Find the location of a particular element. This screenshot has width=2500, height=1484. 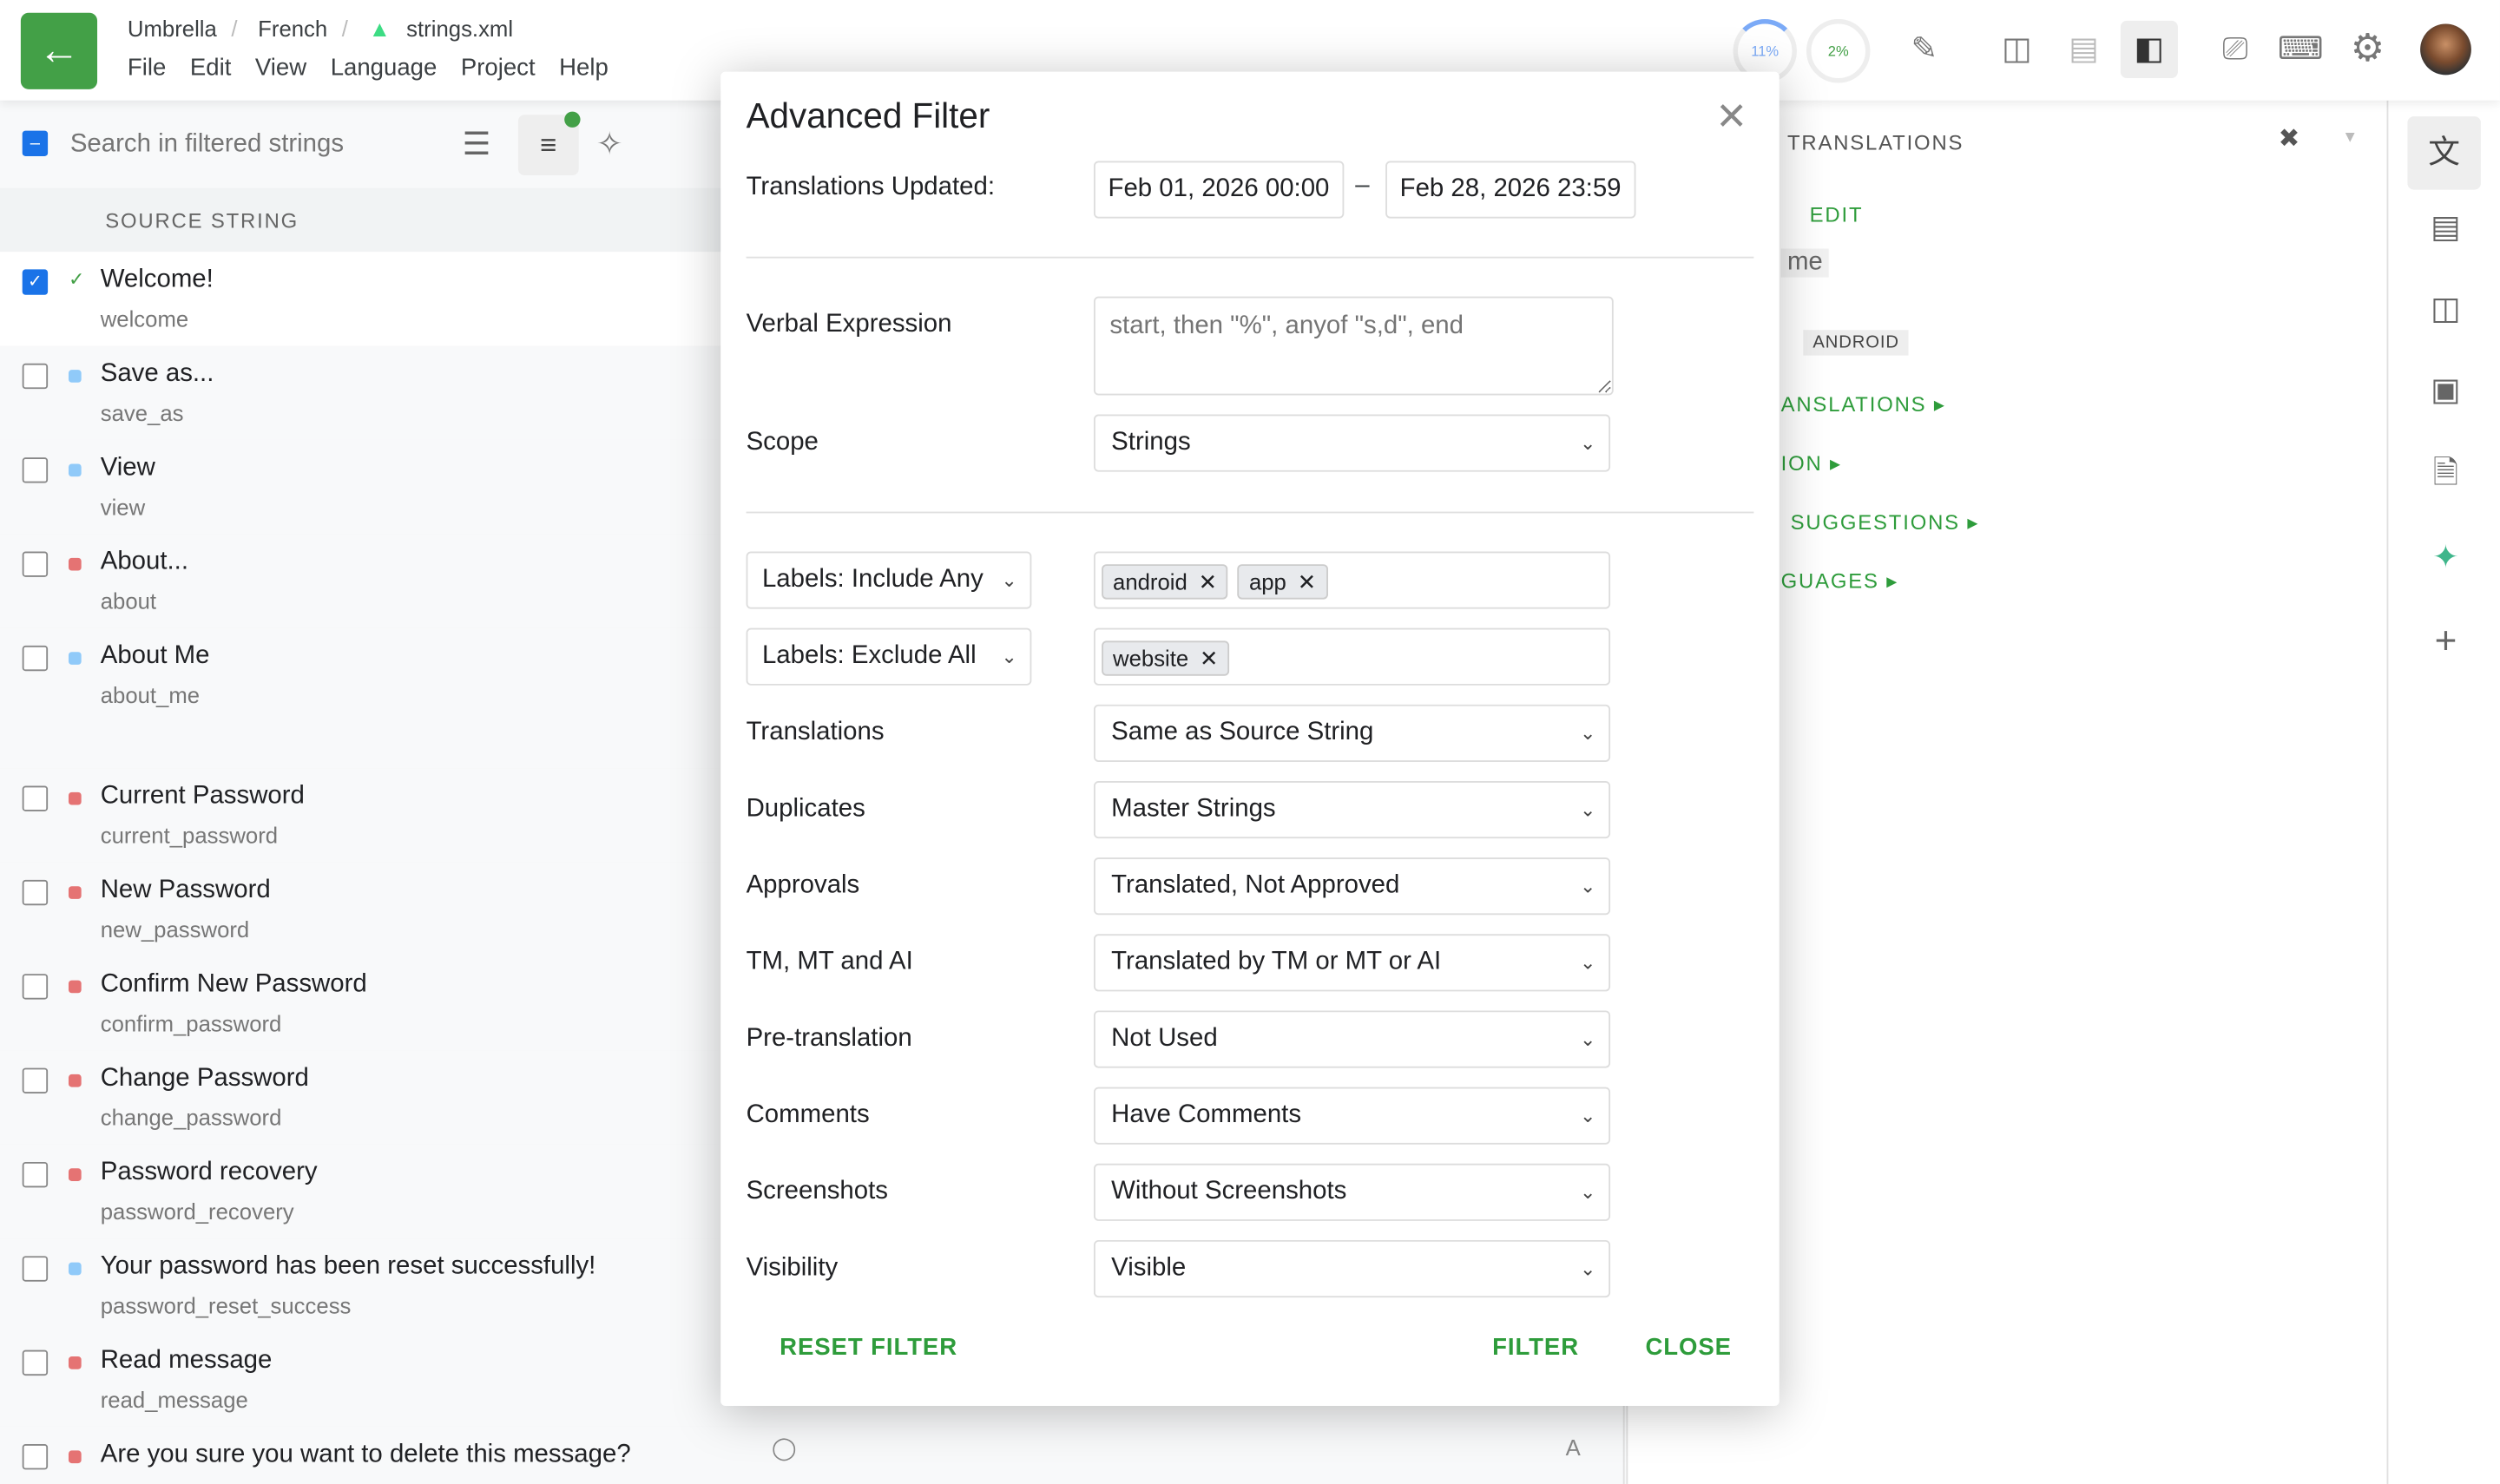

breadcrumb-file: strings.xml is located at coordinates (460, 29).